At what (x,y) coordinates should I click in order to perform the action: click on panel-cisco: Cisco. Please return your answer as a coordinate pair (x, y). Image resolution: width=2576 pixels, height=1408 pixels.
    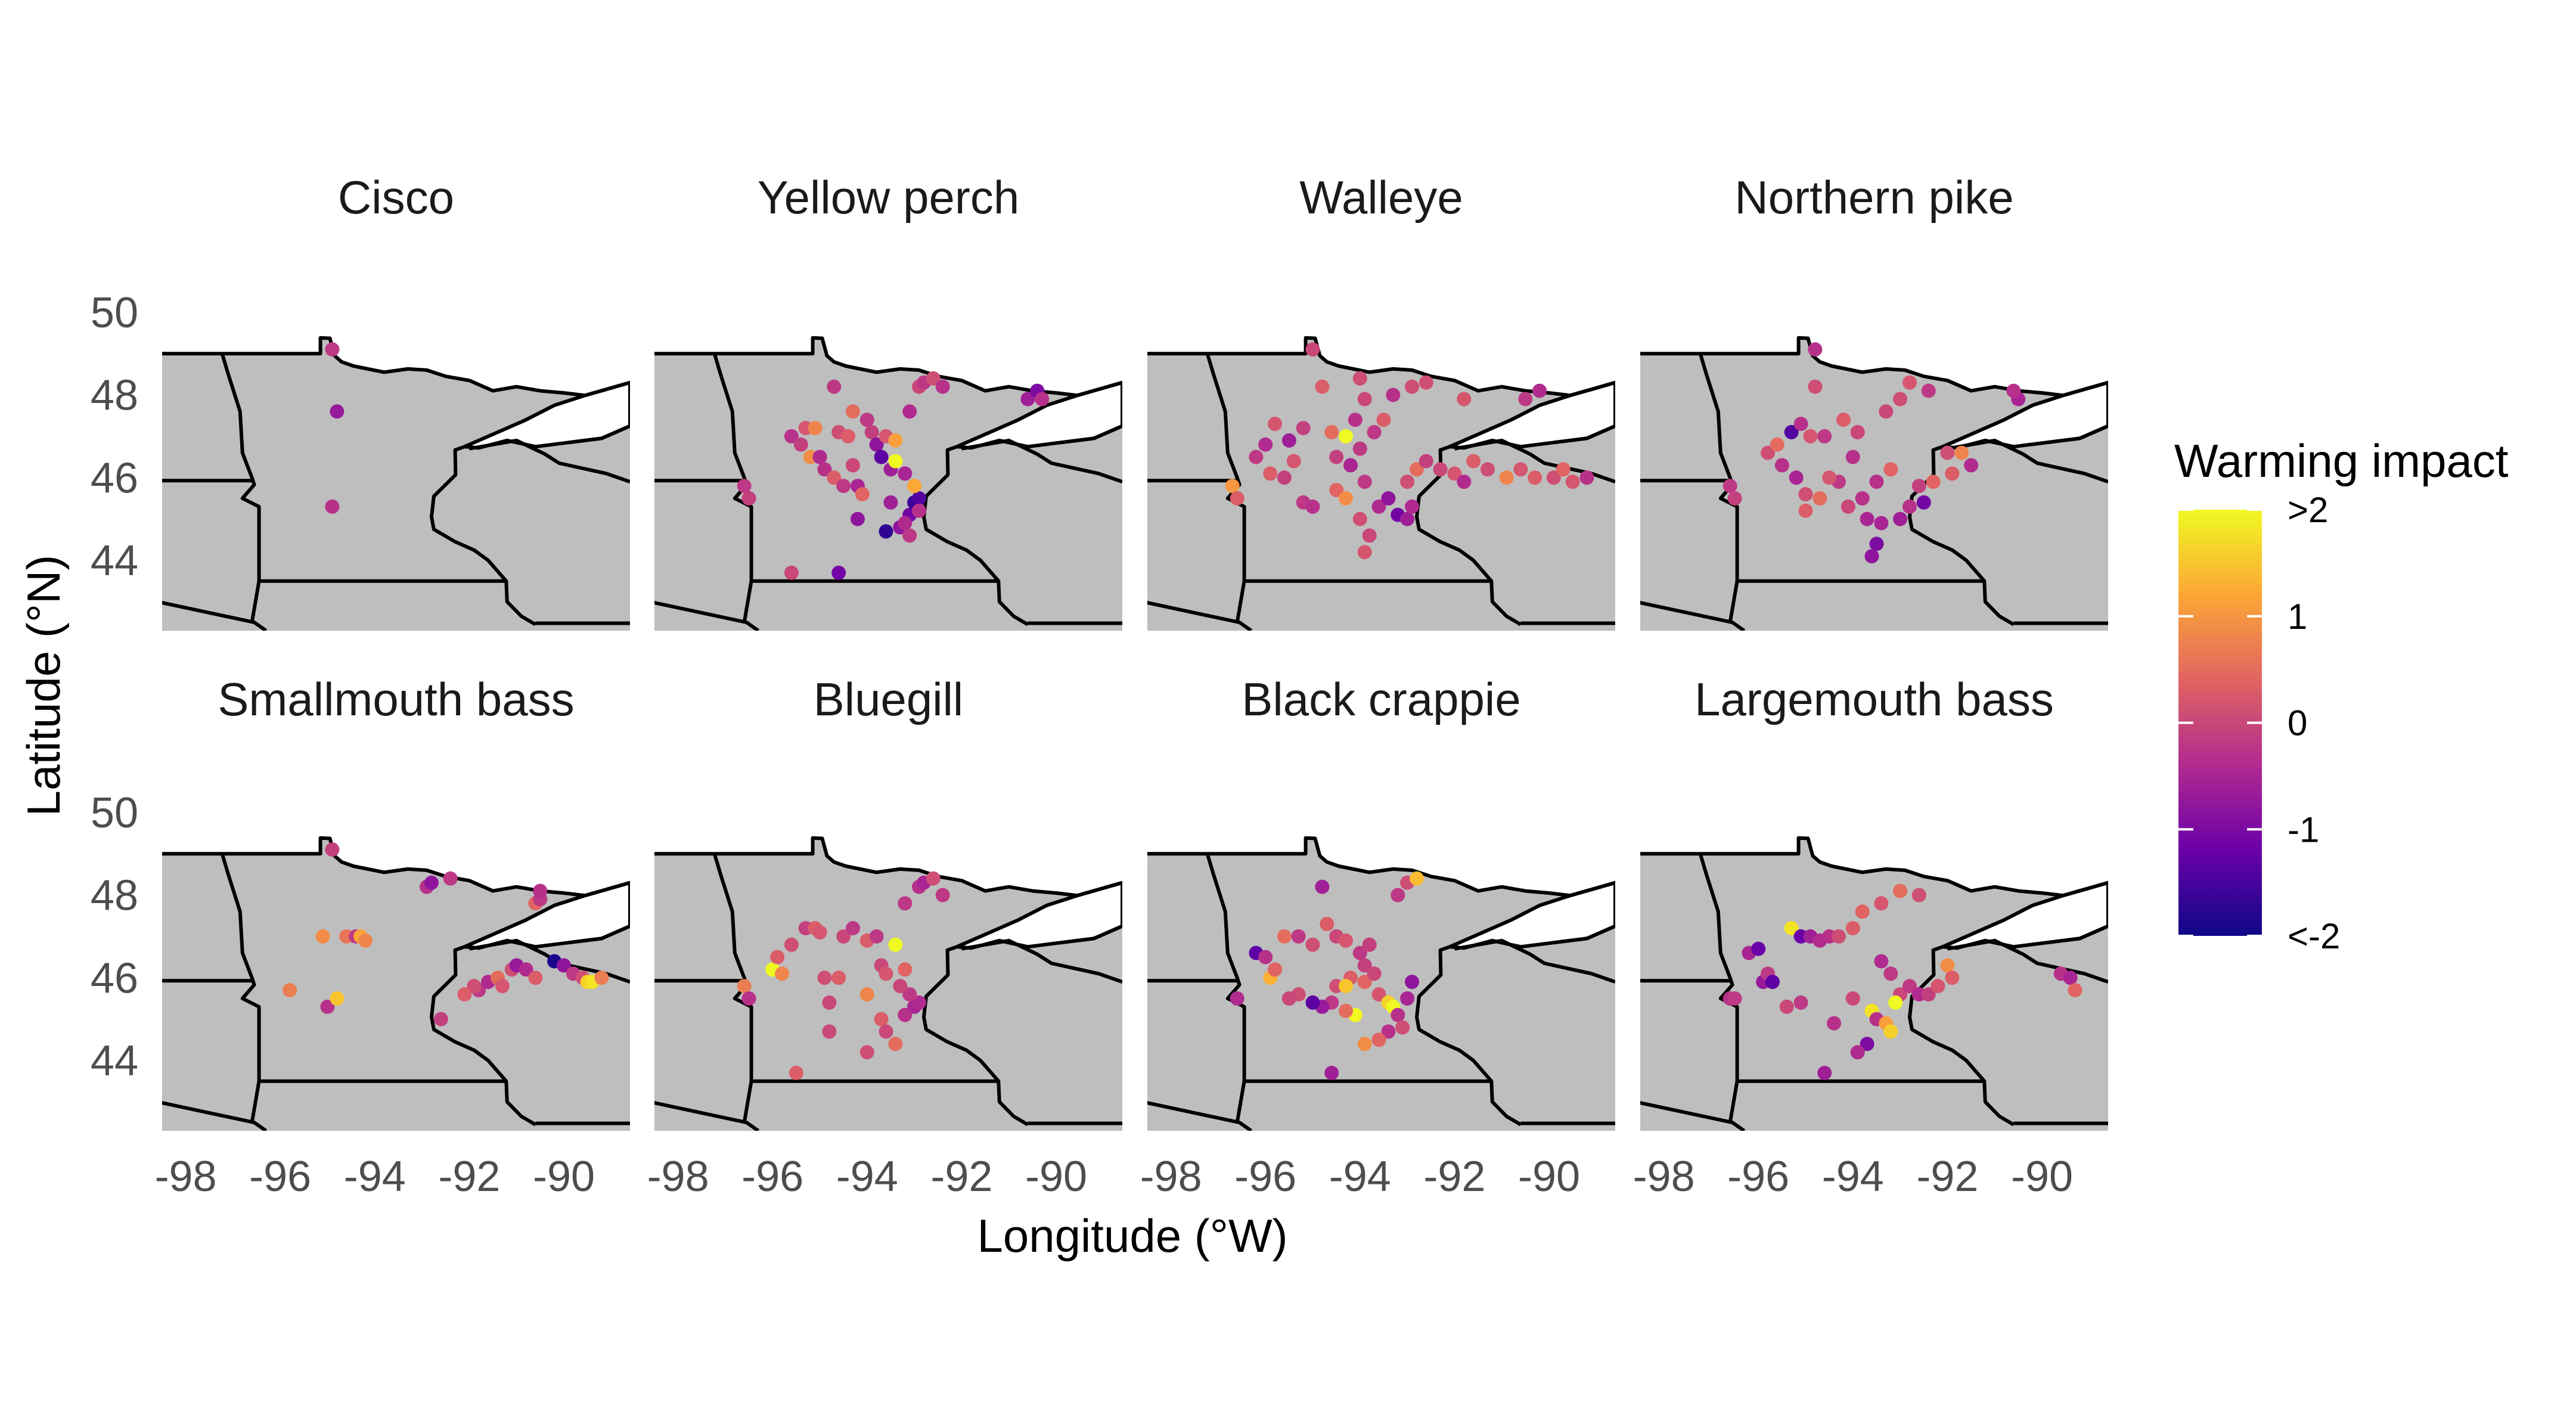
    Looking at the image, I should click on (396, 401).